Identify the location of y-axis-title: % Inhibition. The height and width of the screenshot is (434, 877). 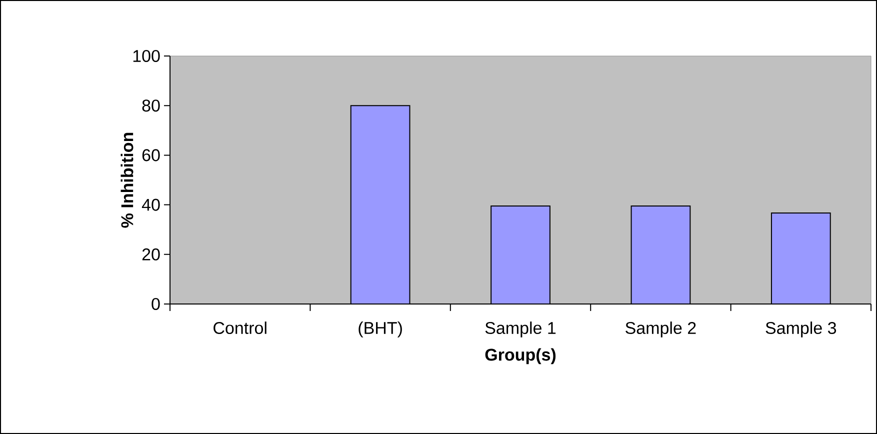
(127, 180).